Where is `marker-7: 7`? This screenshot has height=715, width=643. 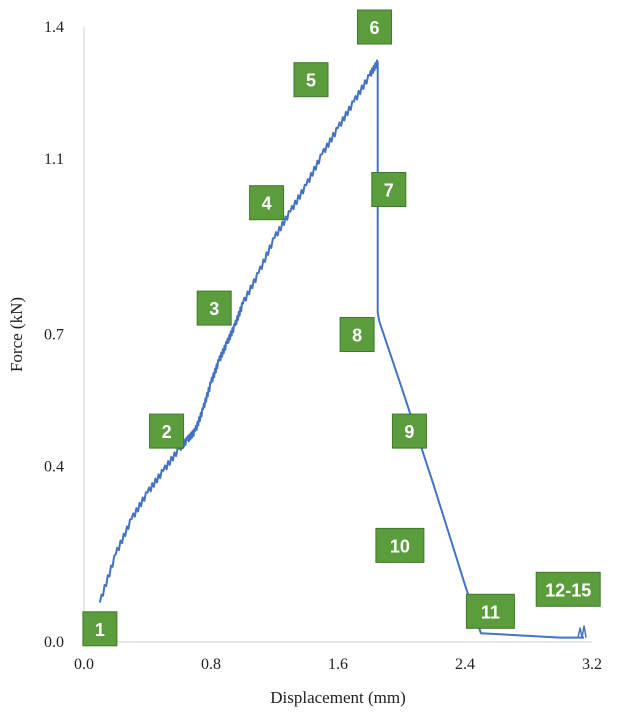
marker-7: 7 is located at coordinates (389, 189).